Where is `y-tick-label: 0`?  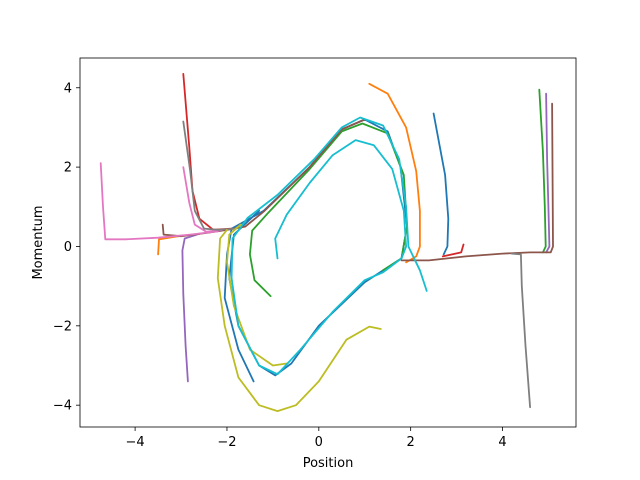
y-tick-label: 0 is located at coordinates (68, 247).